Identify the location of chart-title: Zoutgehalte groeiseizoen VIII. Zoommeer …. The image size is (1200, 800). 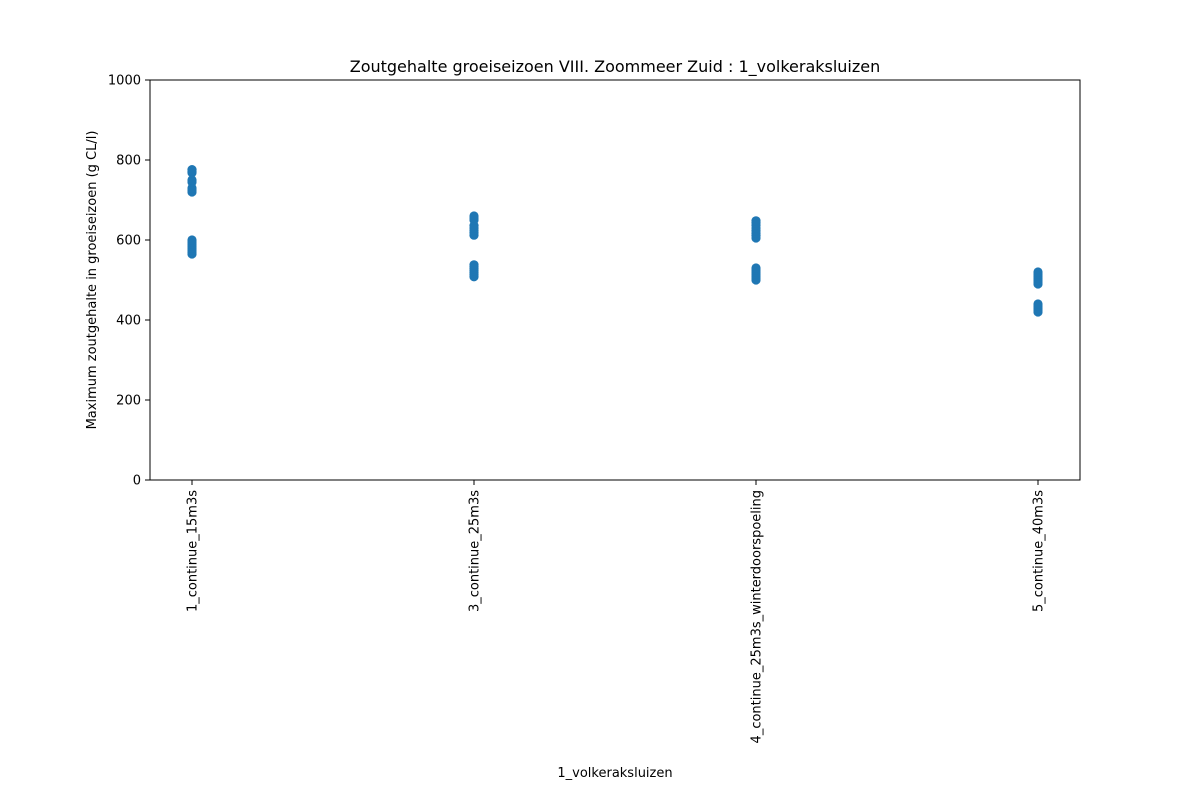
(615, 67).